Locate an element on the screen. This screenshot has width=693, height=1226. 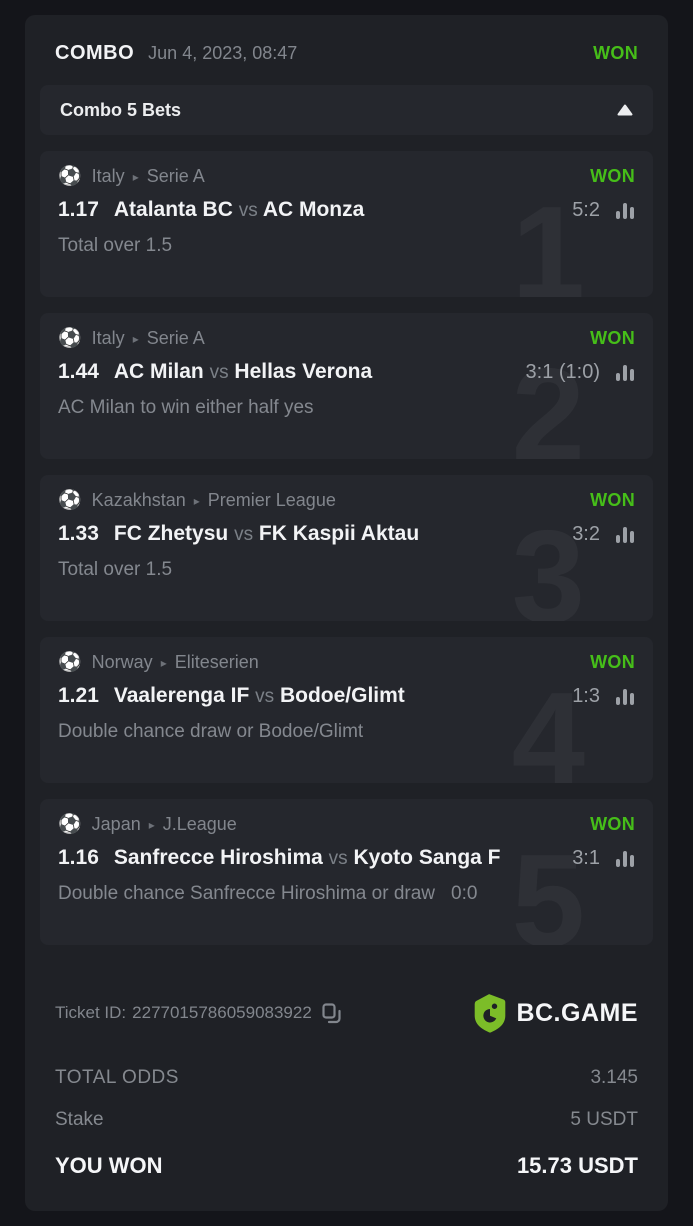
slip-header: COMBO Jun 4, 2023, 08:47 WON is located at coordinates (346, 57).